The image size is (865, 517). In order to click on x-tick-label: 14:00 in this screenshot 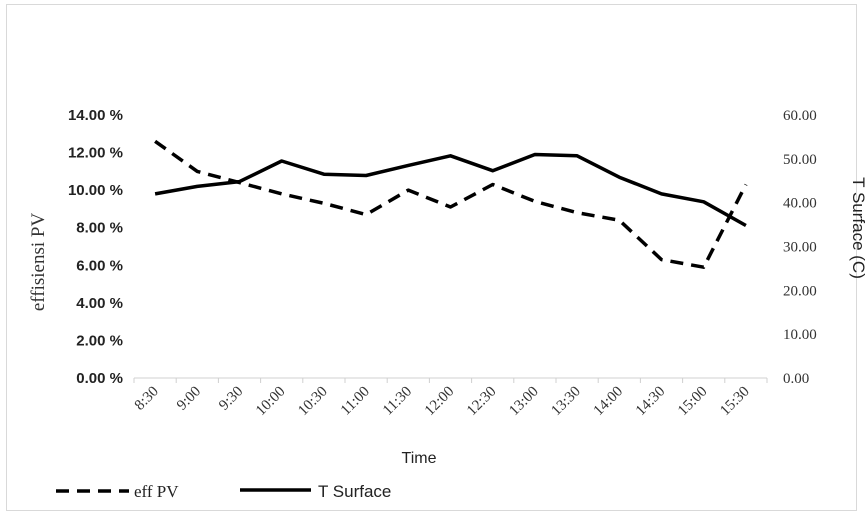, I will do `click(608, 401)`.